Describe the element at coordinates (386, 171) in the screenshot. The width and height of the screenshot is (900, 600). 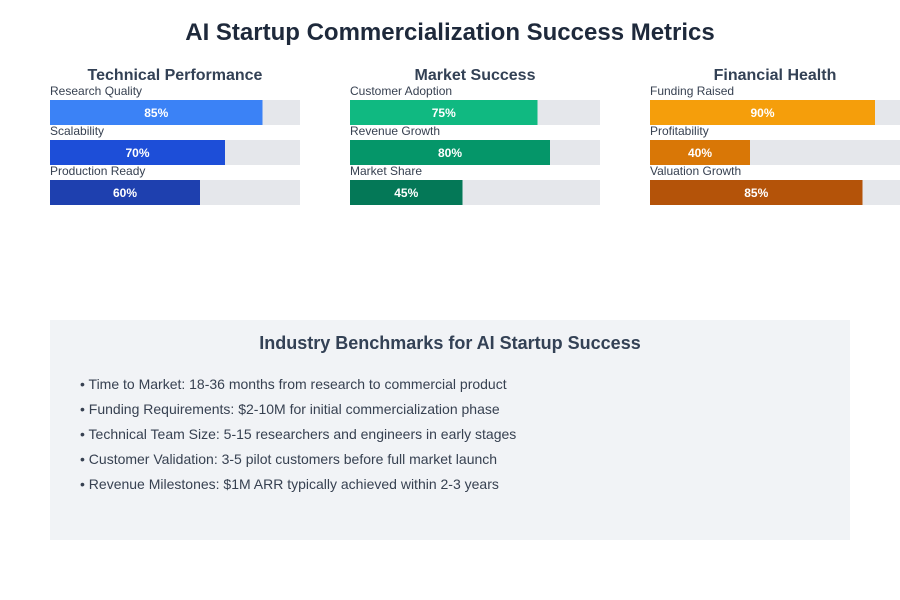
I see `metric-label: Market Share` at that location.